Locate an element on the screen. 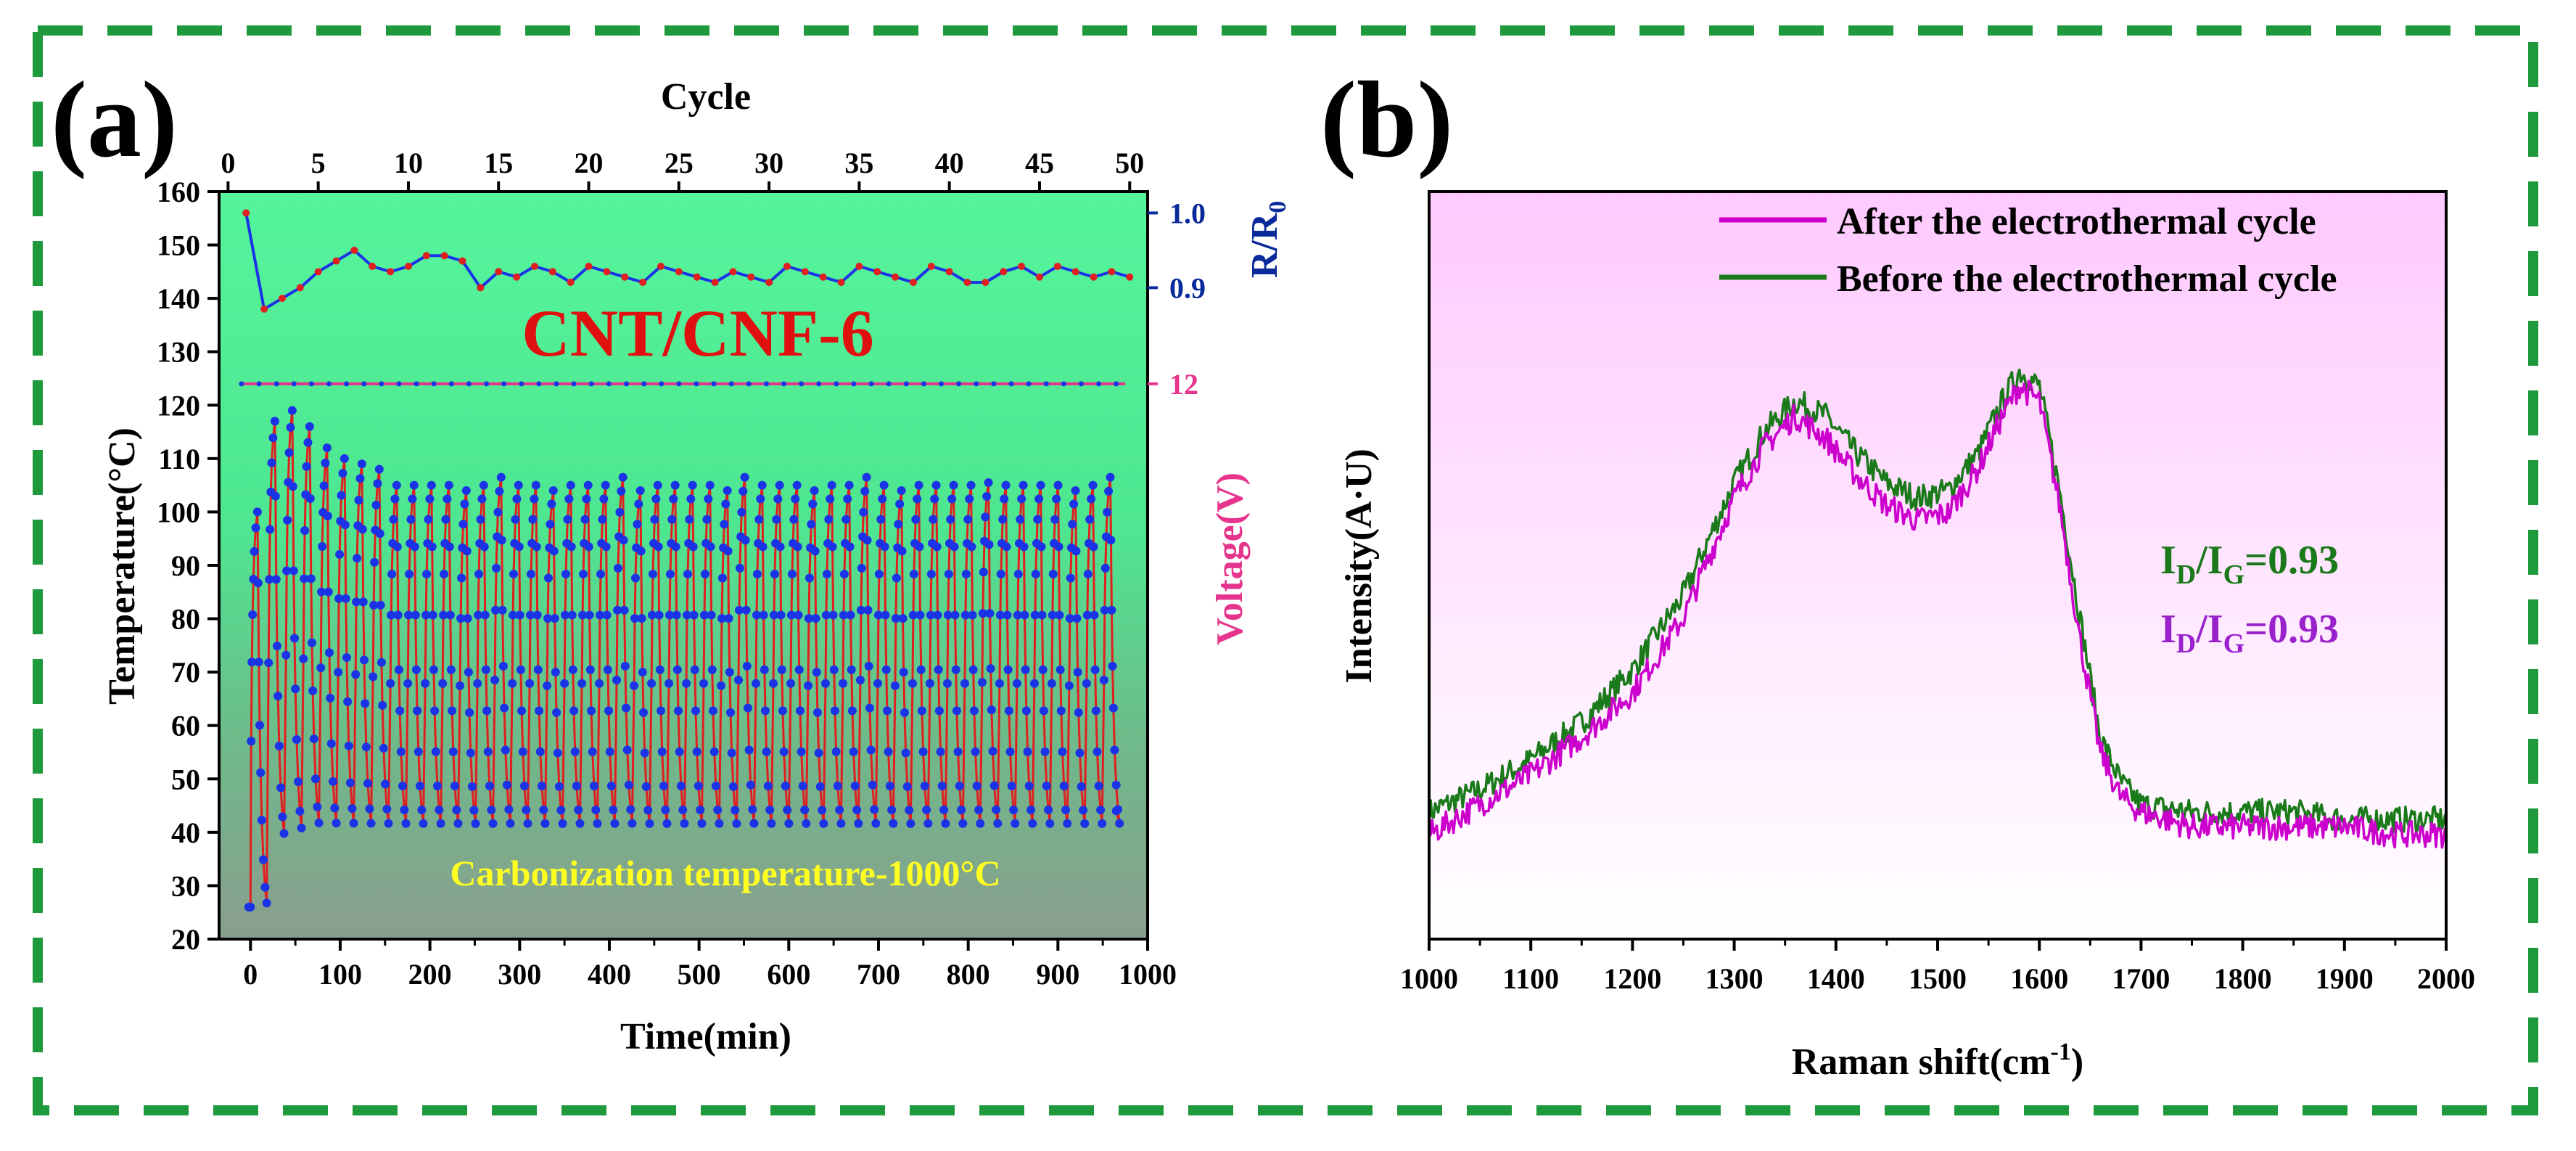  r-ratio-tick-label: 0.9 is located at coordinates (1187, 287).